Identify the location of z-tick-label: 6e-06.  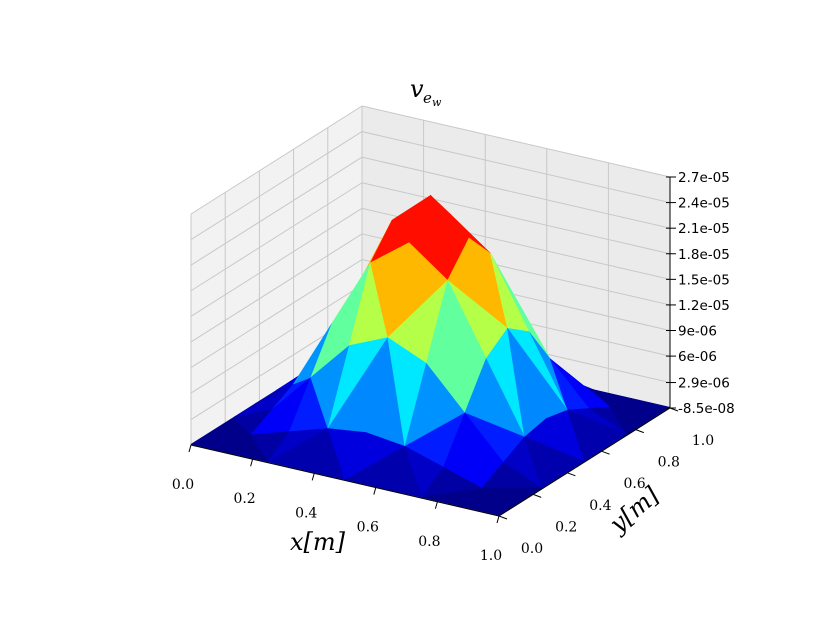
(697, 357).